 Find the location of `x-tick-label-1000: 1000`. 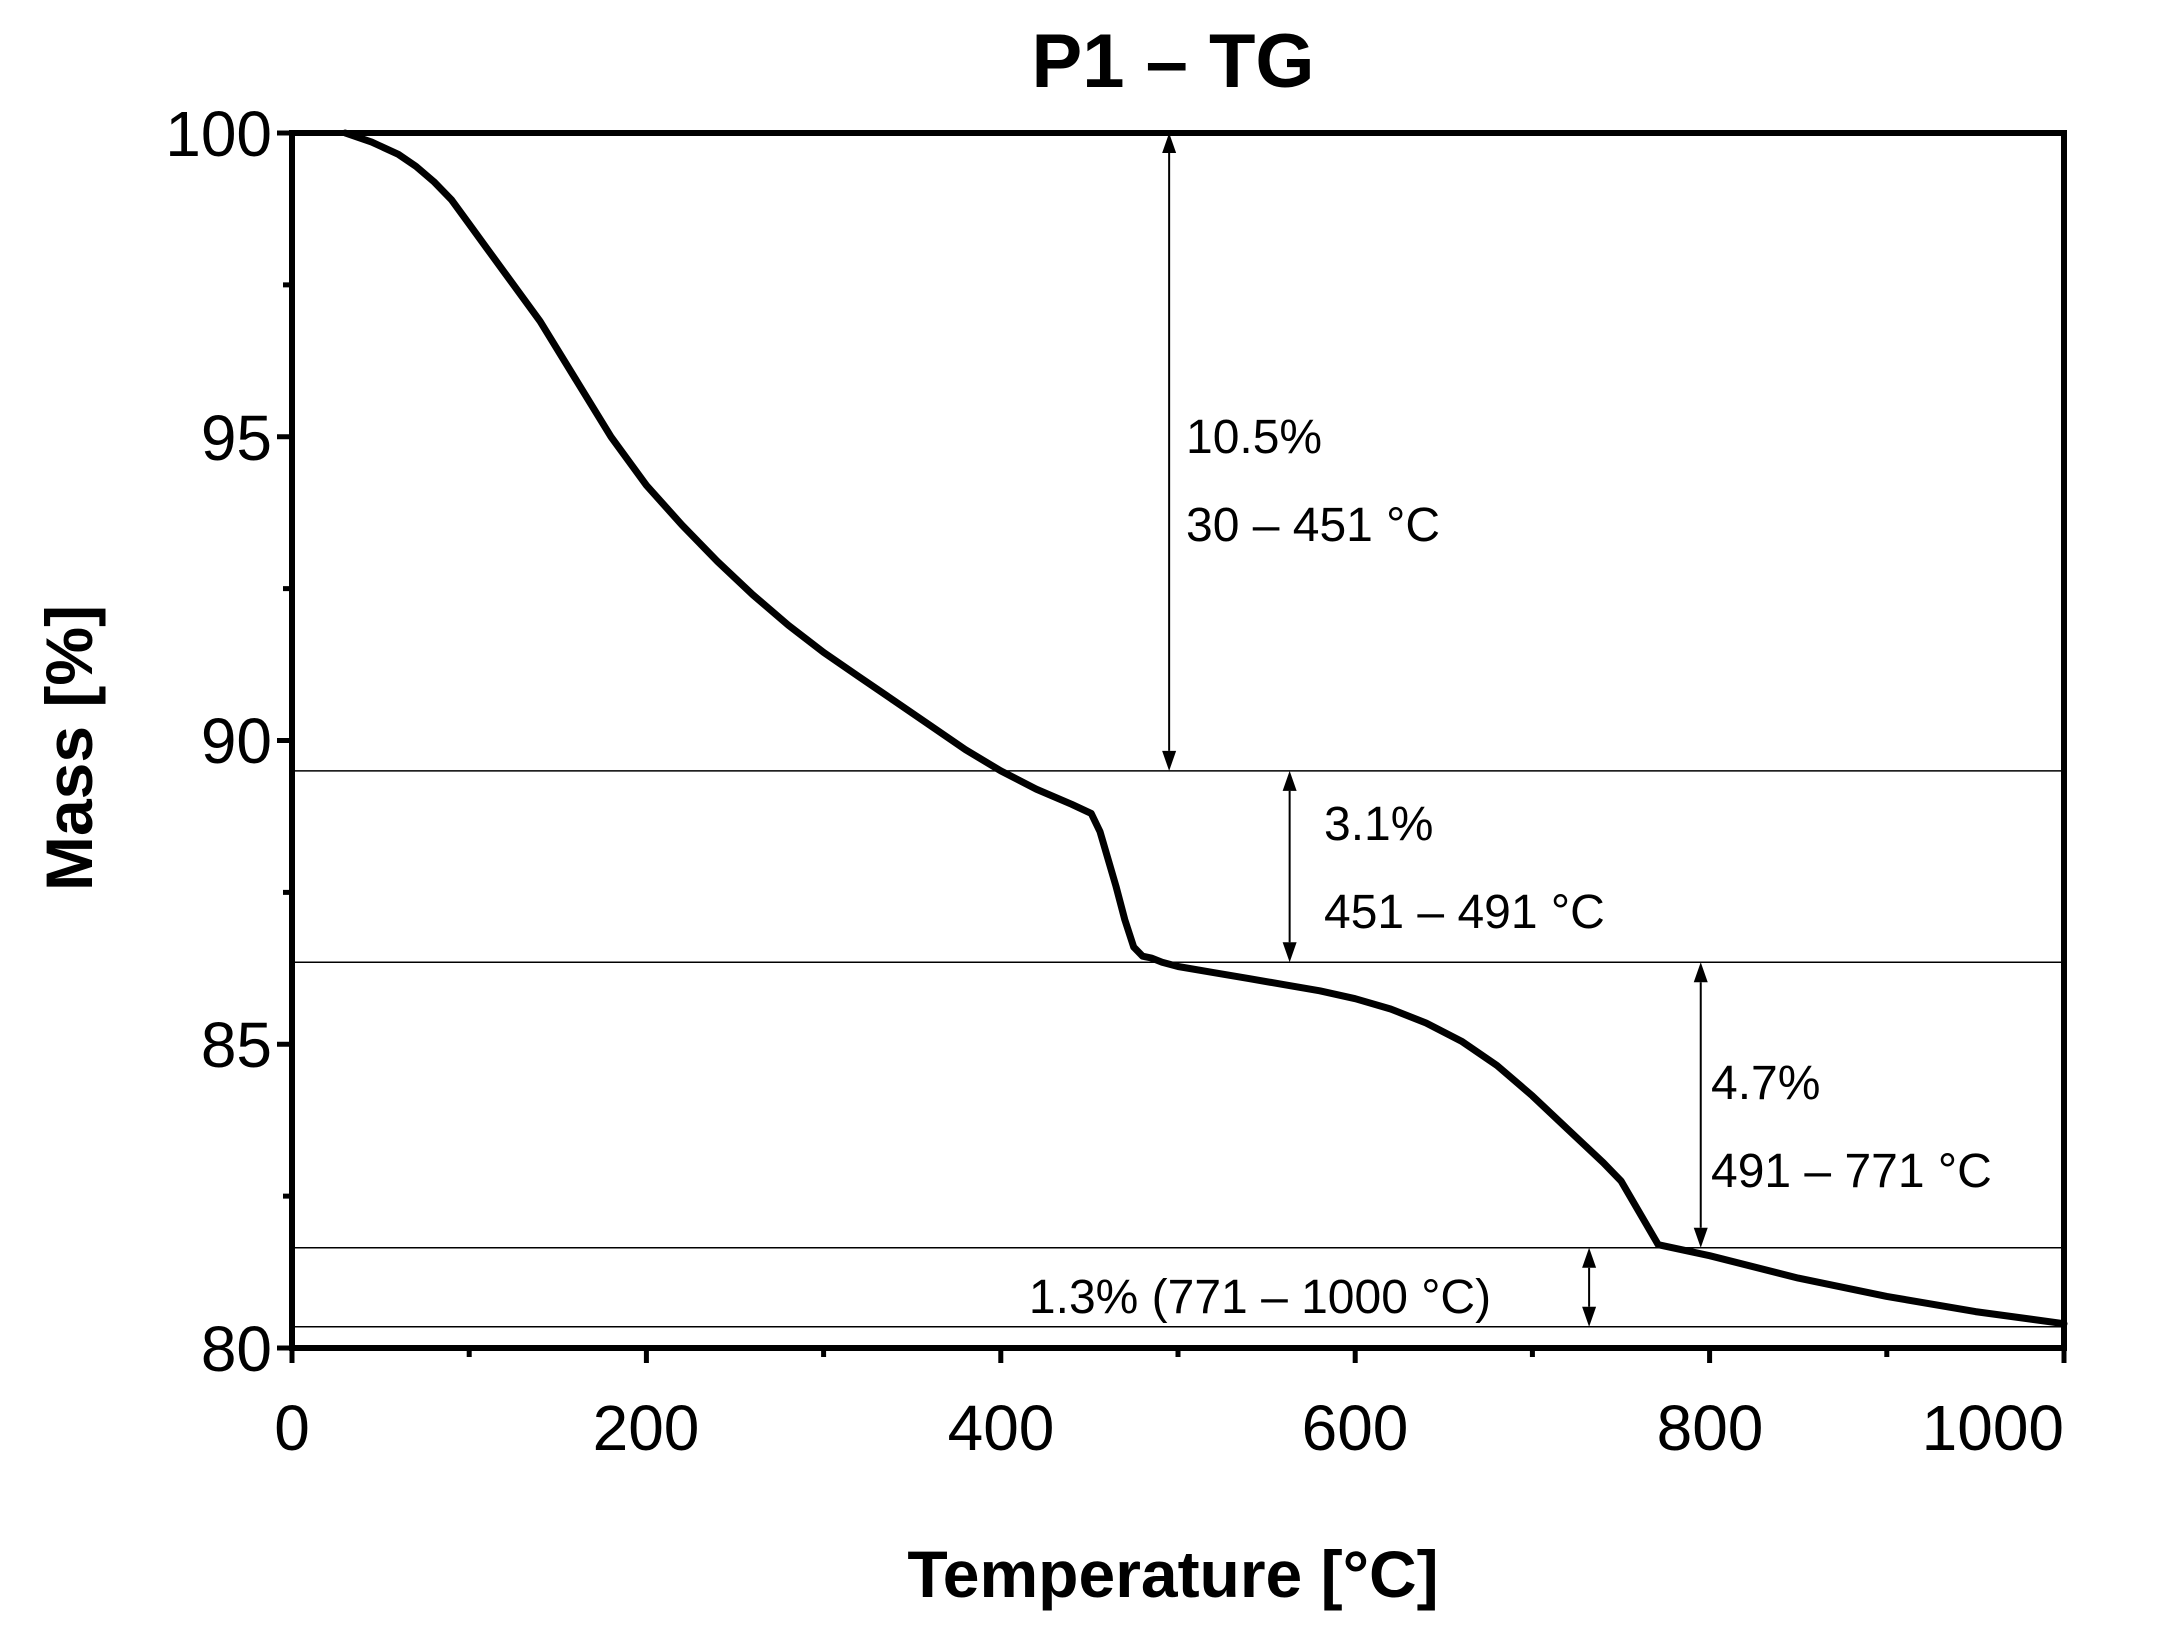

x-tick-label-1000: 1000 is located at coordinates (1993, 1428).